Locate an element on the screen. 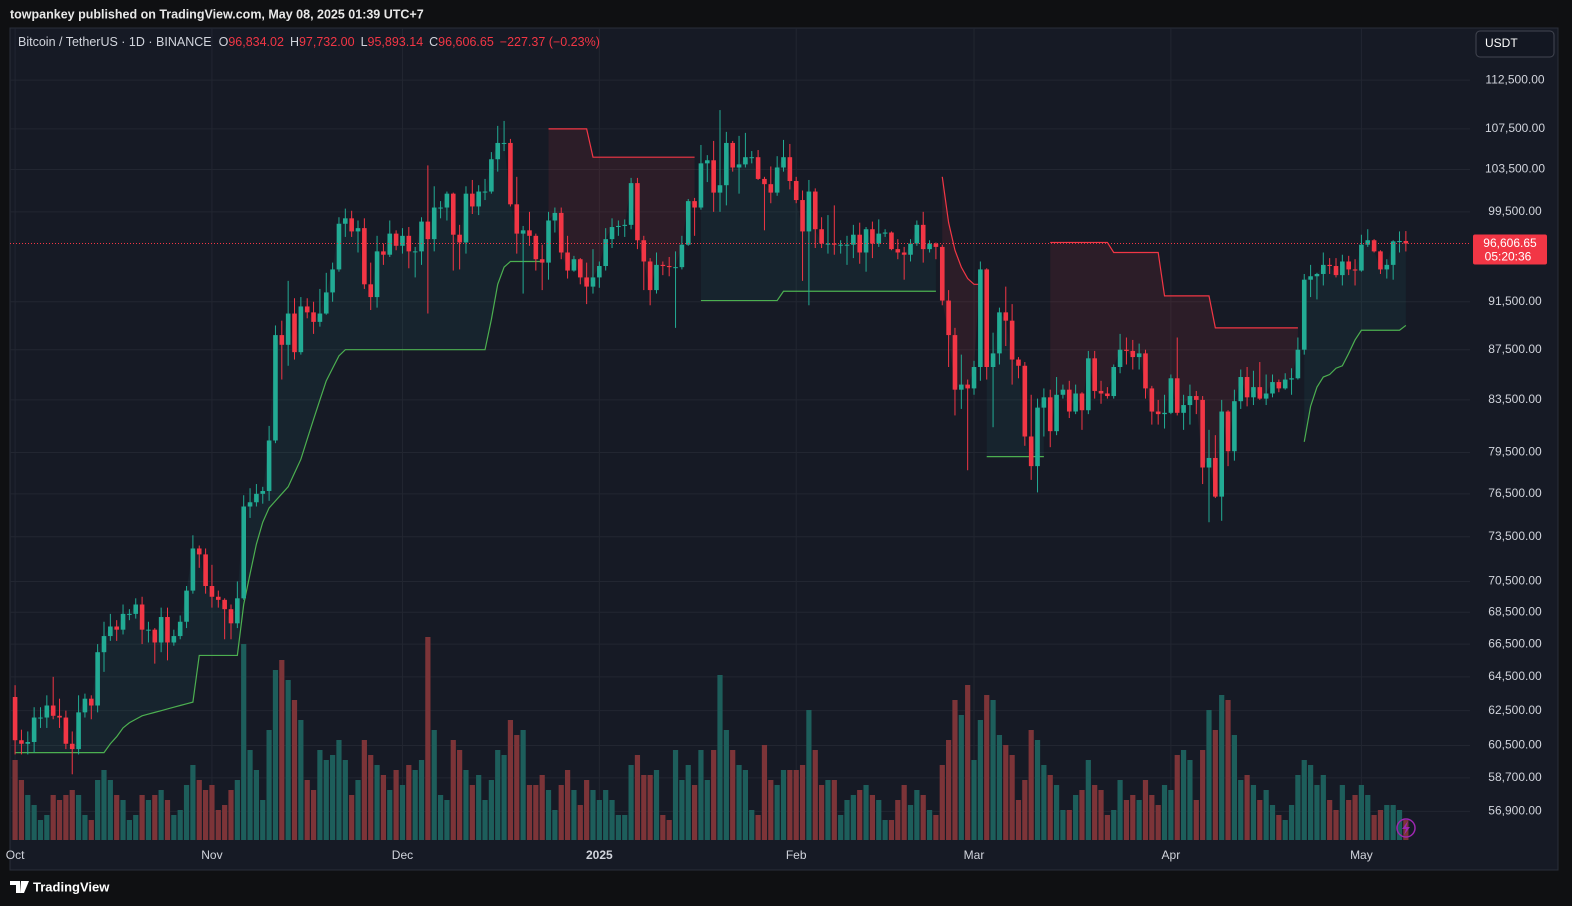  x-tick-label: Apr is located at coordinates (1171, 855).